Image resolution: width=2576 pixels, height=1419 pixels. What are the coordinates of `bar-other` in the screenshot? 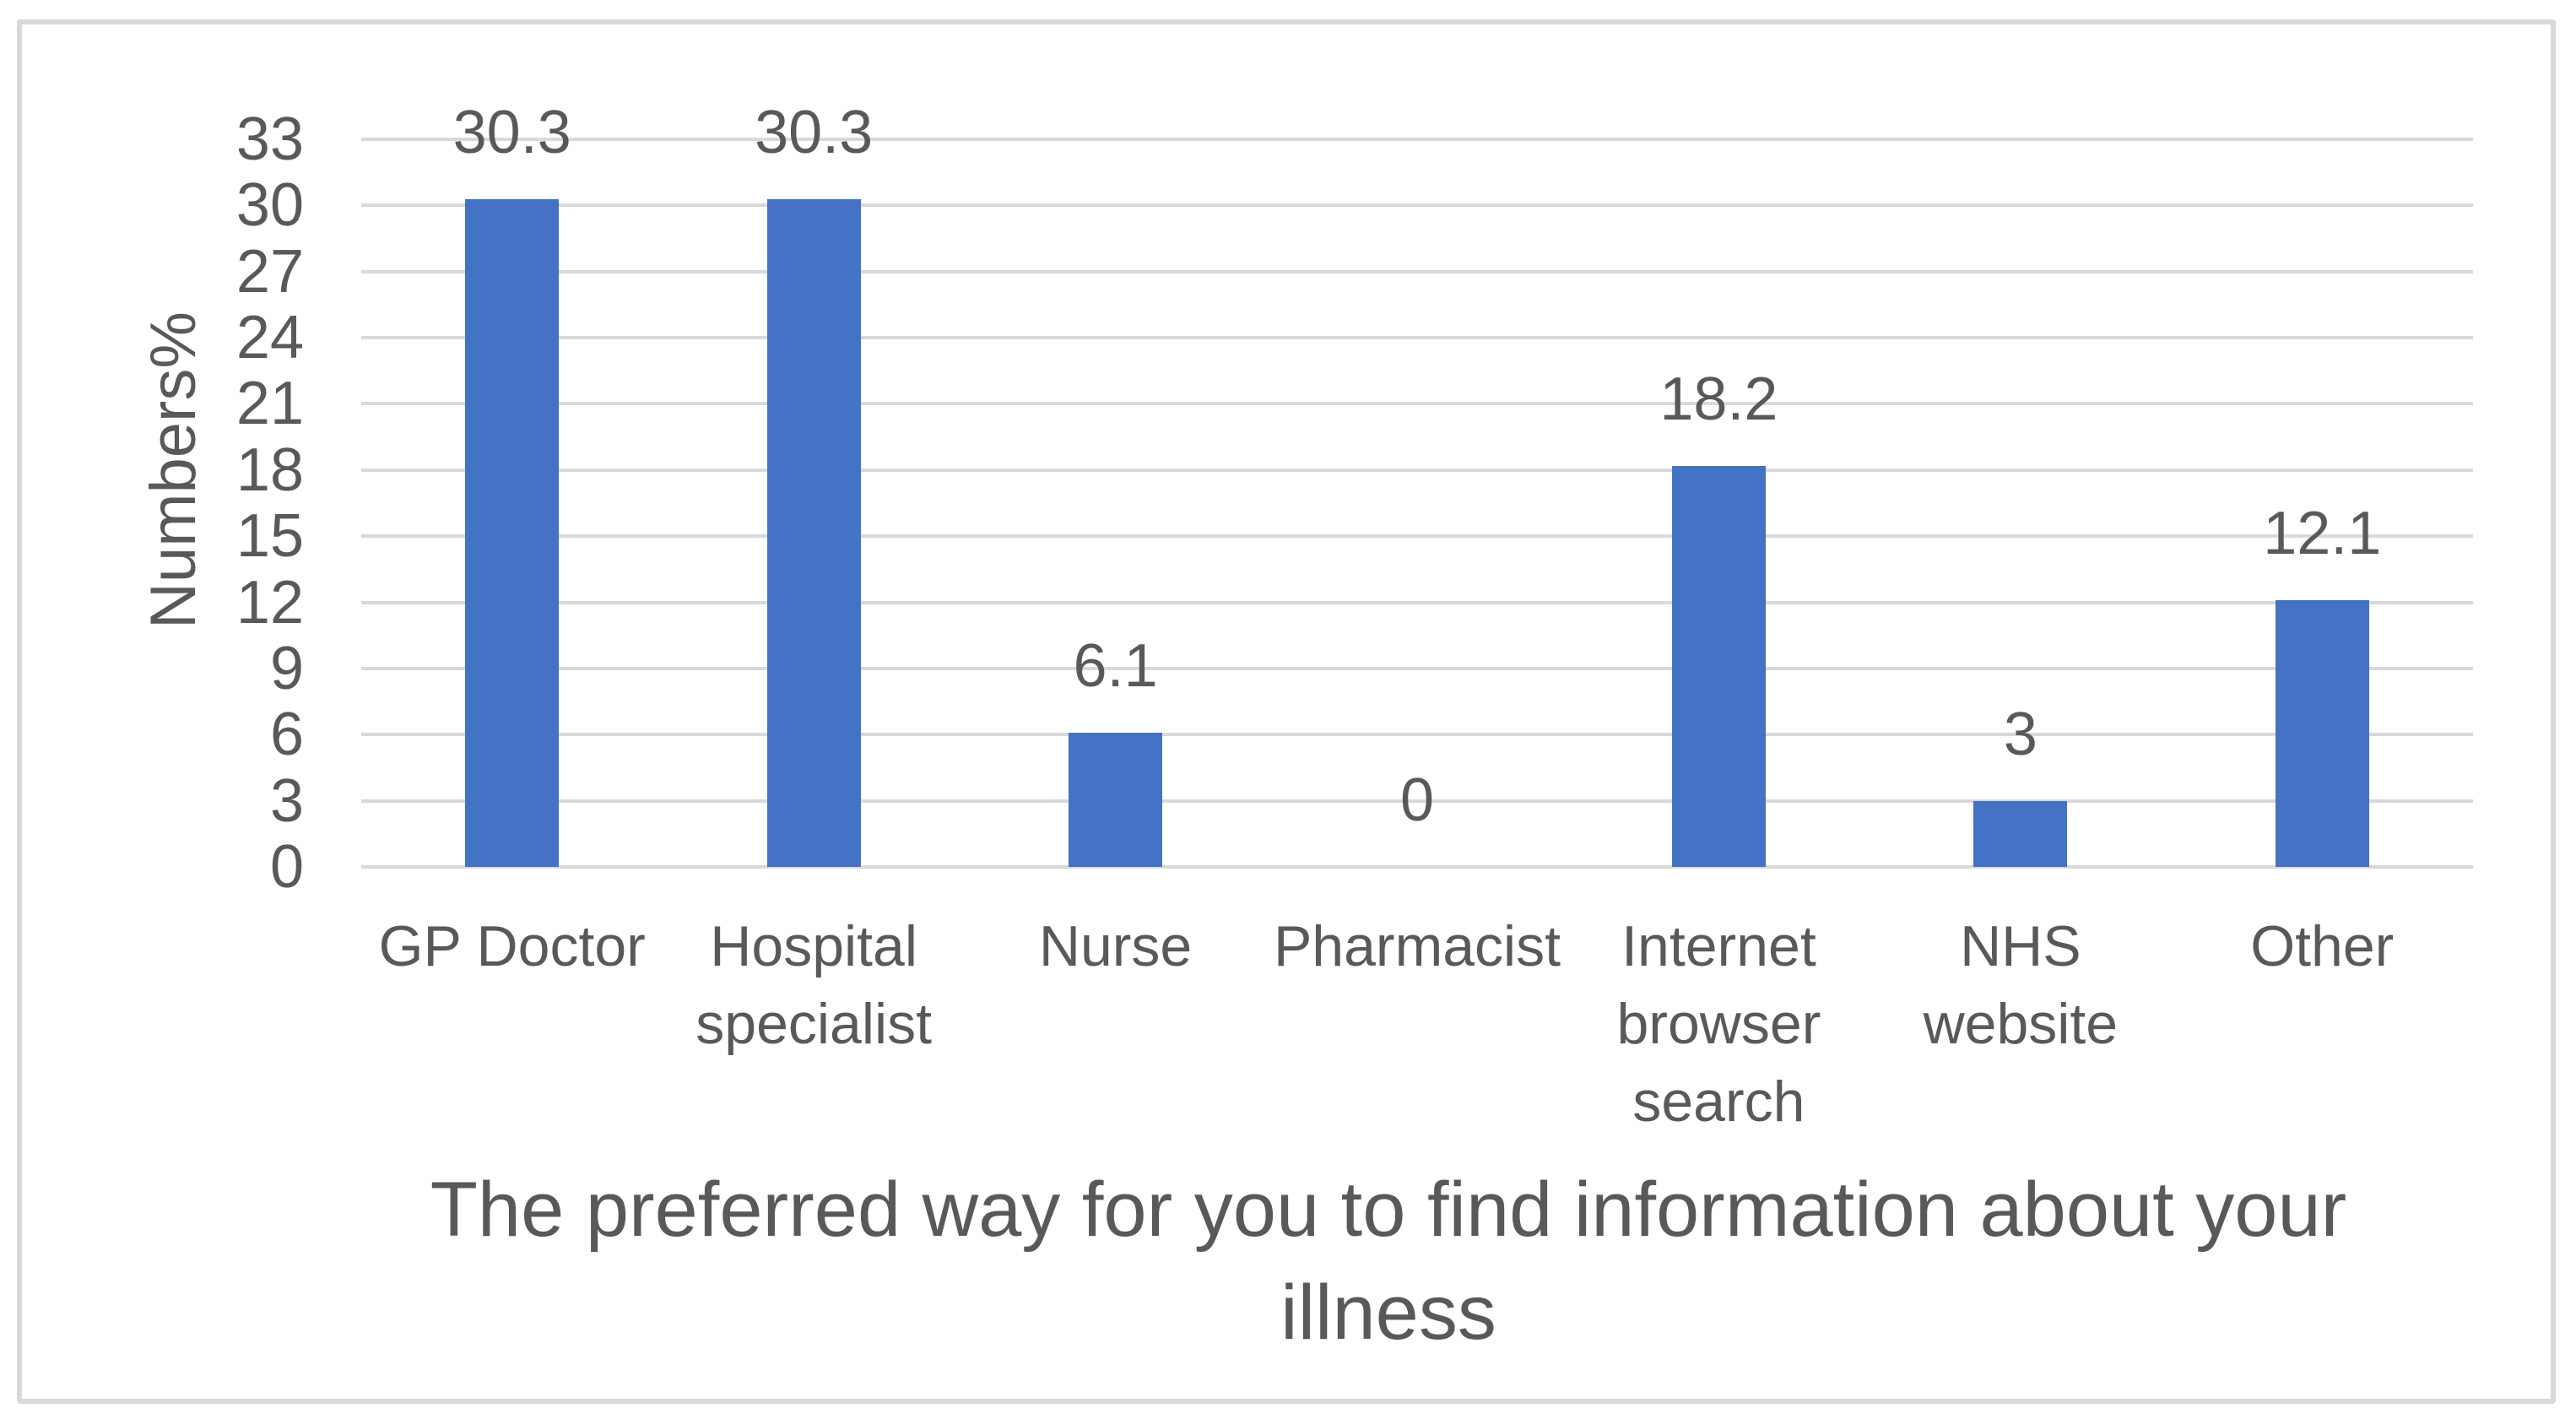 It's located at (2322, 733).